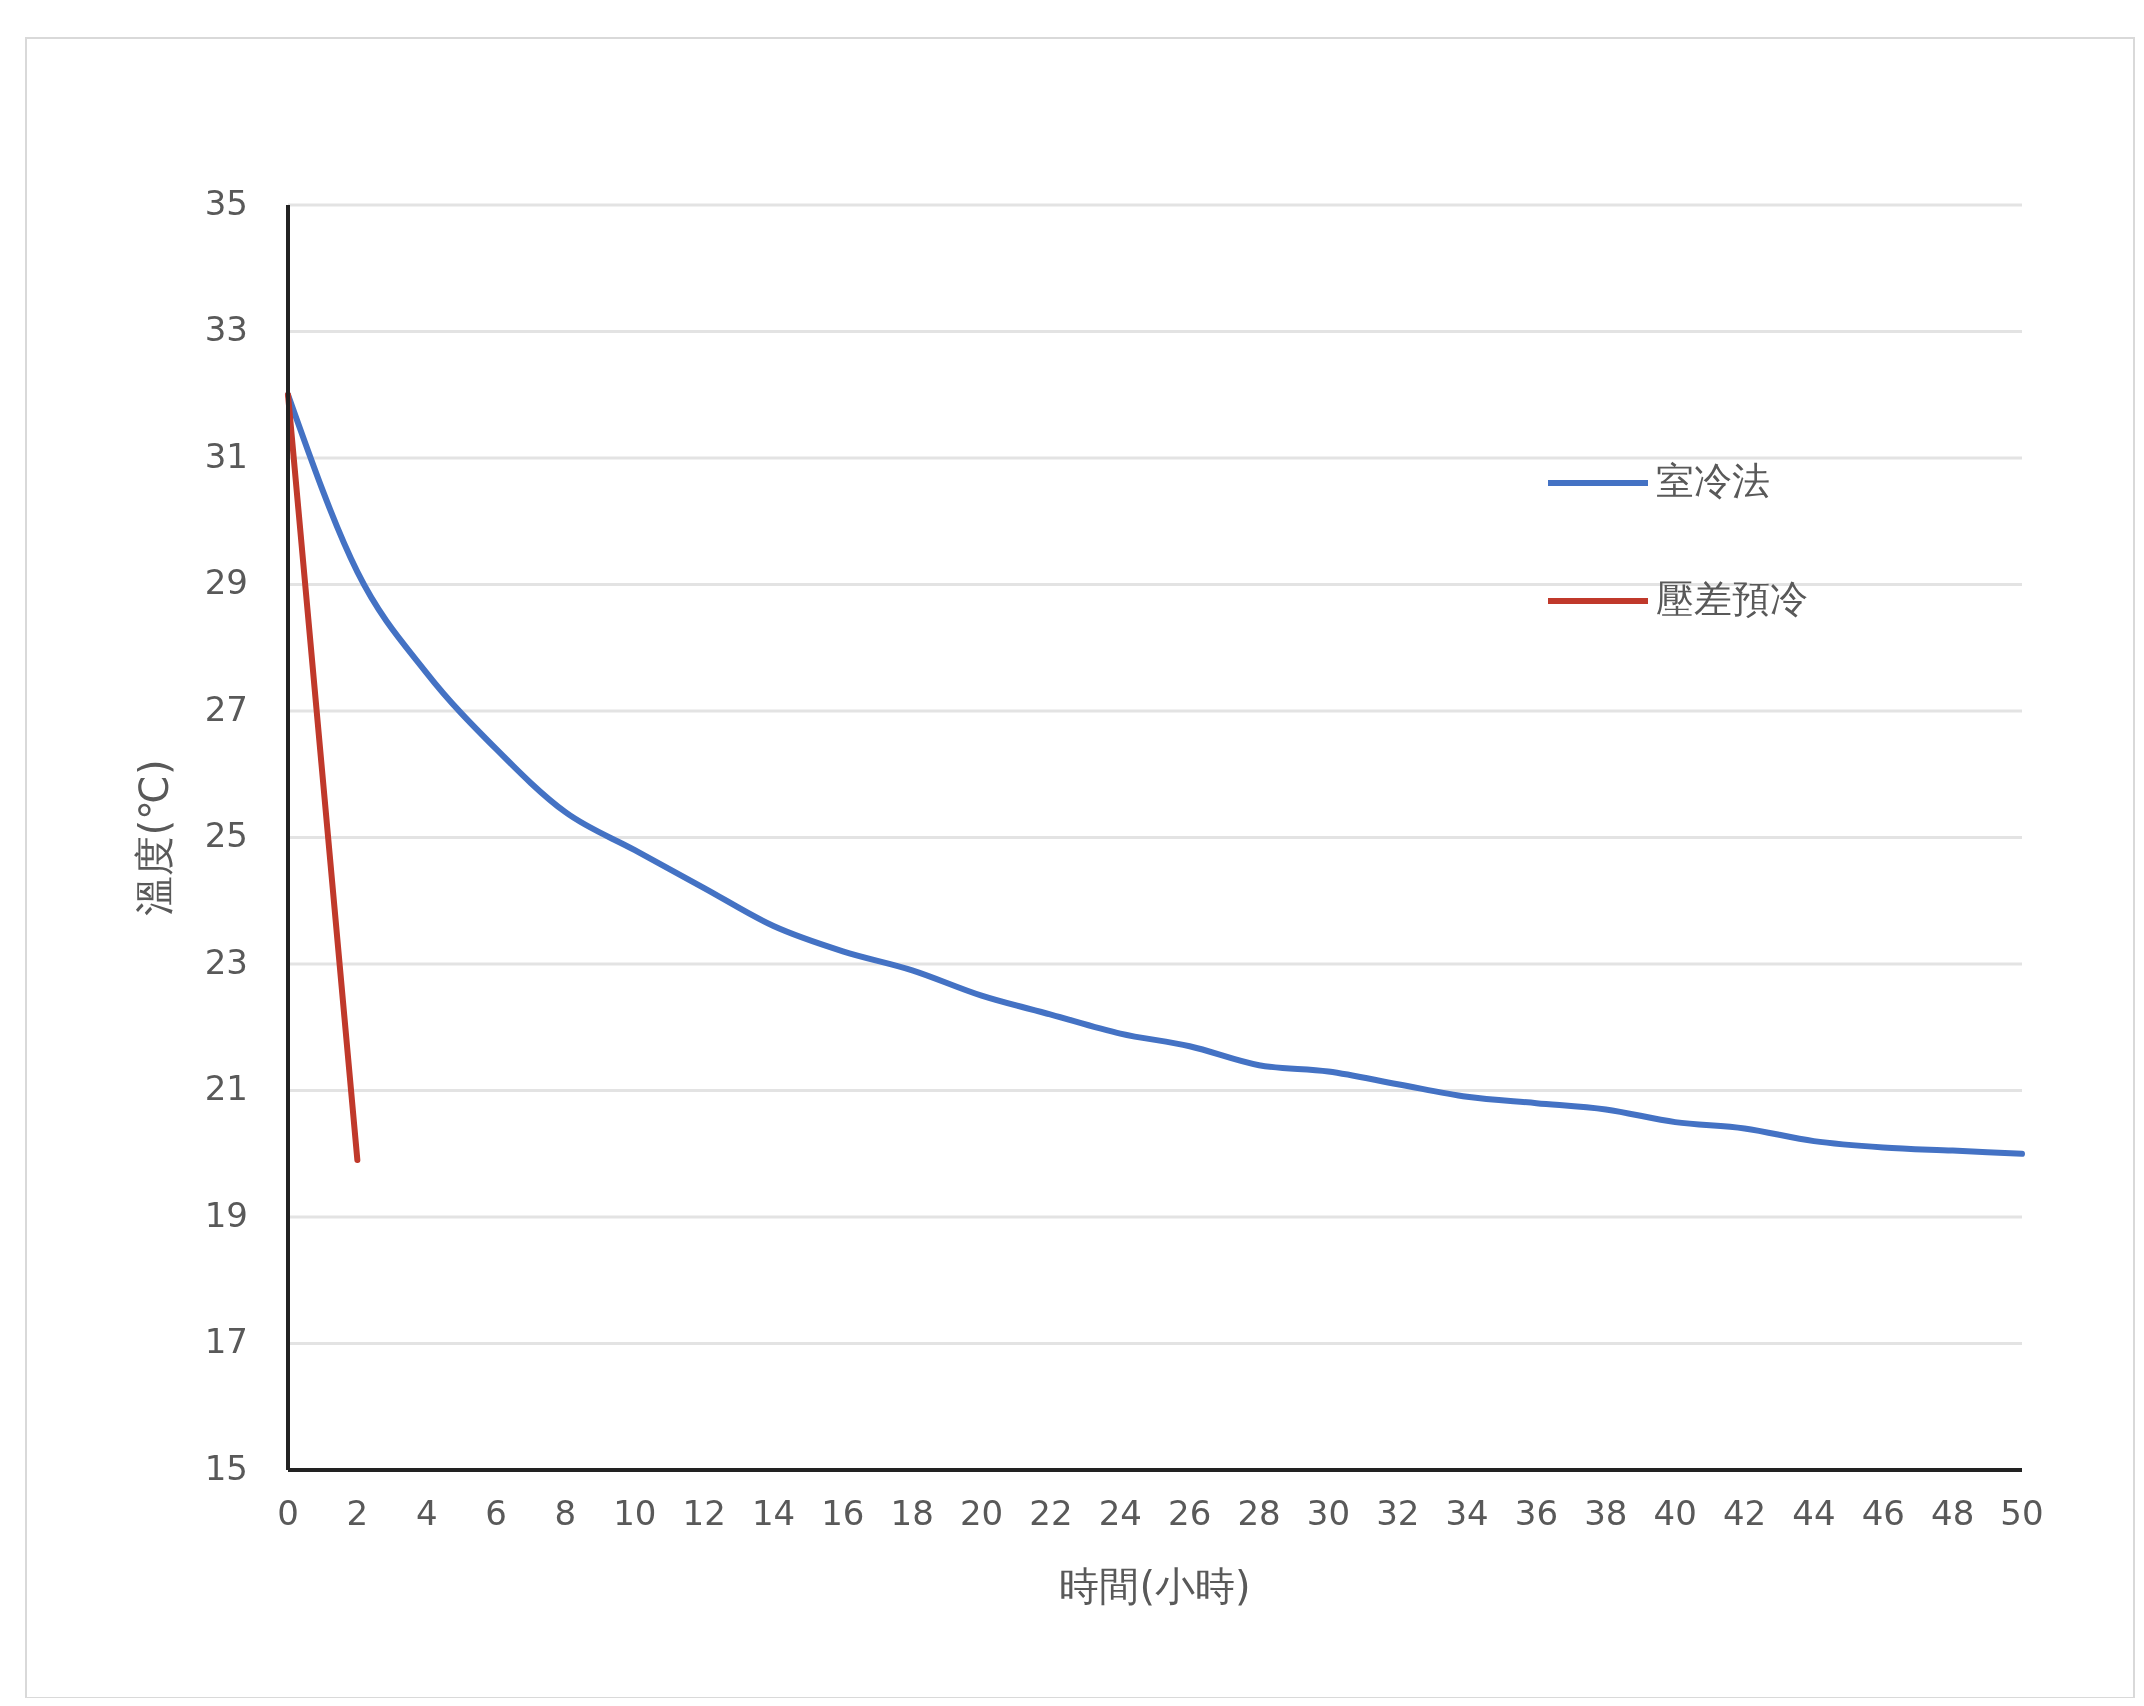  What do you see at coordinates (288, 1513) in the screenshot?
I see `x-tick-label: 0` at bounding box center [288, 1513].